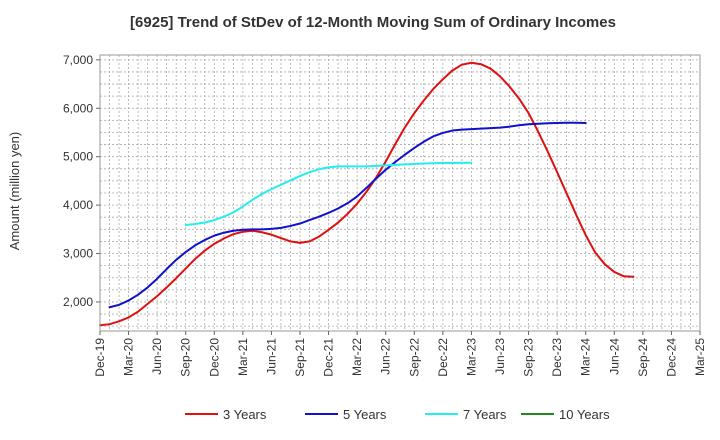 The image size is (720, 440). I want to click on y-tick-label: 5,000, so click(78, 157).